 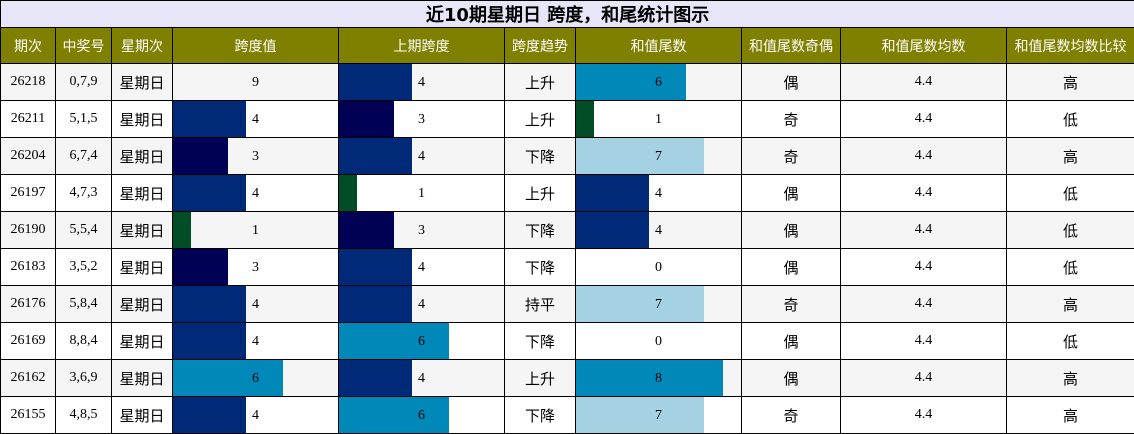 What do you see at coordinates (83, 45) in the screenshot?
I see `column-header-numbers: 中奖号` at bounding box center [83, 45].